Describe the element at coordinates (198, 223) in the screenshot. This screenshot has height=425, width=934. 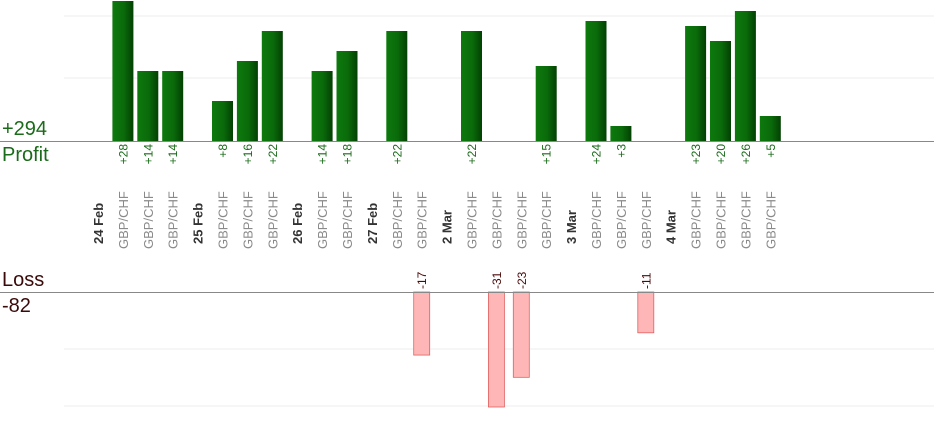
I see `date-label: 25 Feb` at that location.